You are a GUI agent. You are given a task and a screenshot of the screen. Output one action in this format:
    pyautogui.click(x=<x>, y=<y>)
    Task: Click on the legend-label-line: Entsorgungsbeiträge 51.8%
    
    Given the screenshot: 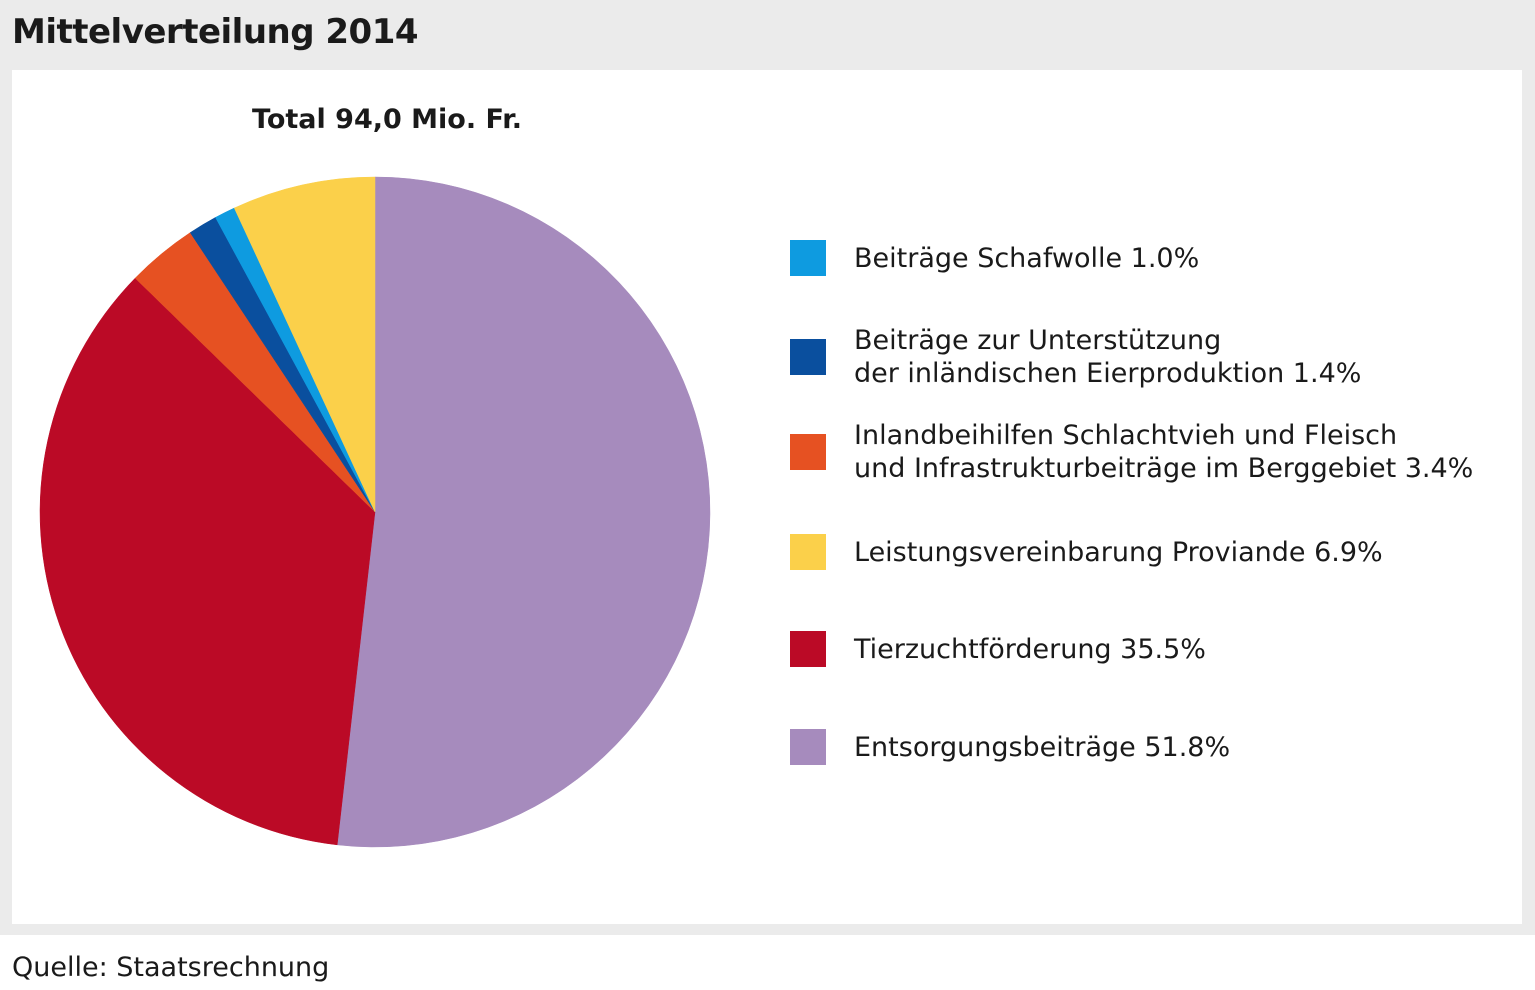 What is the action you would take?
    pyautogui.click(x=1042, y=747)
    